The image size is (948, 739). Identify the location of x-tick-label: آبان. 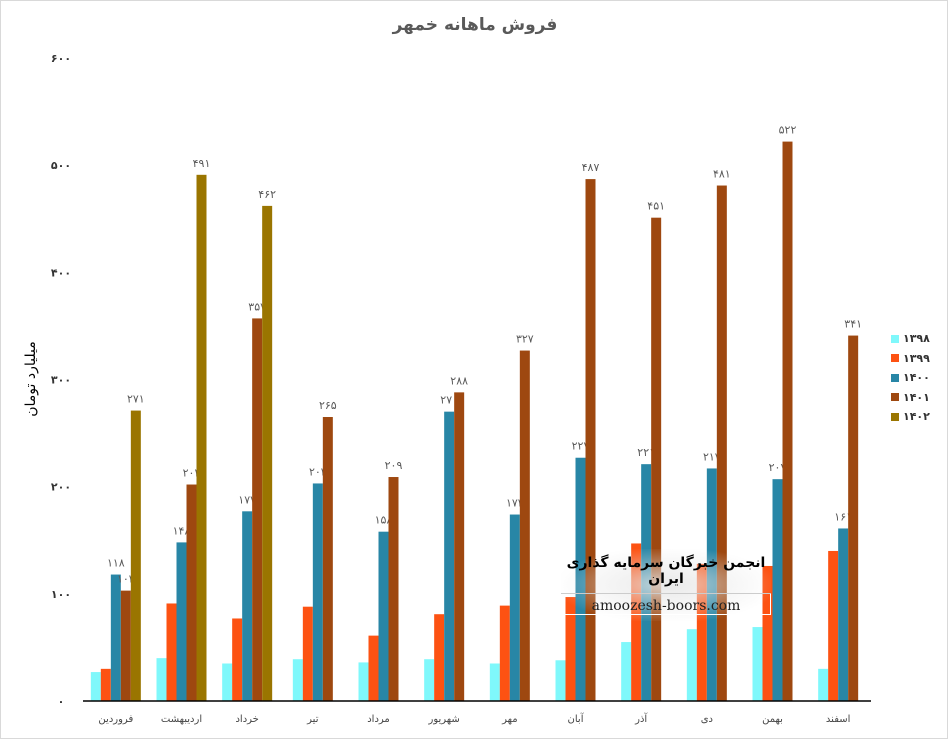
(576, 718).